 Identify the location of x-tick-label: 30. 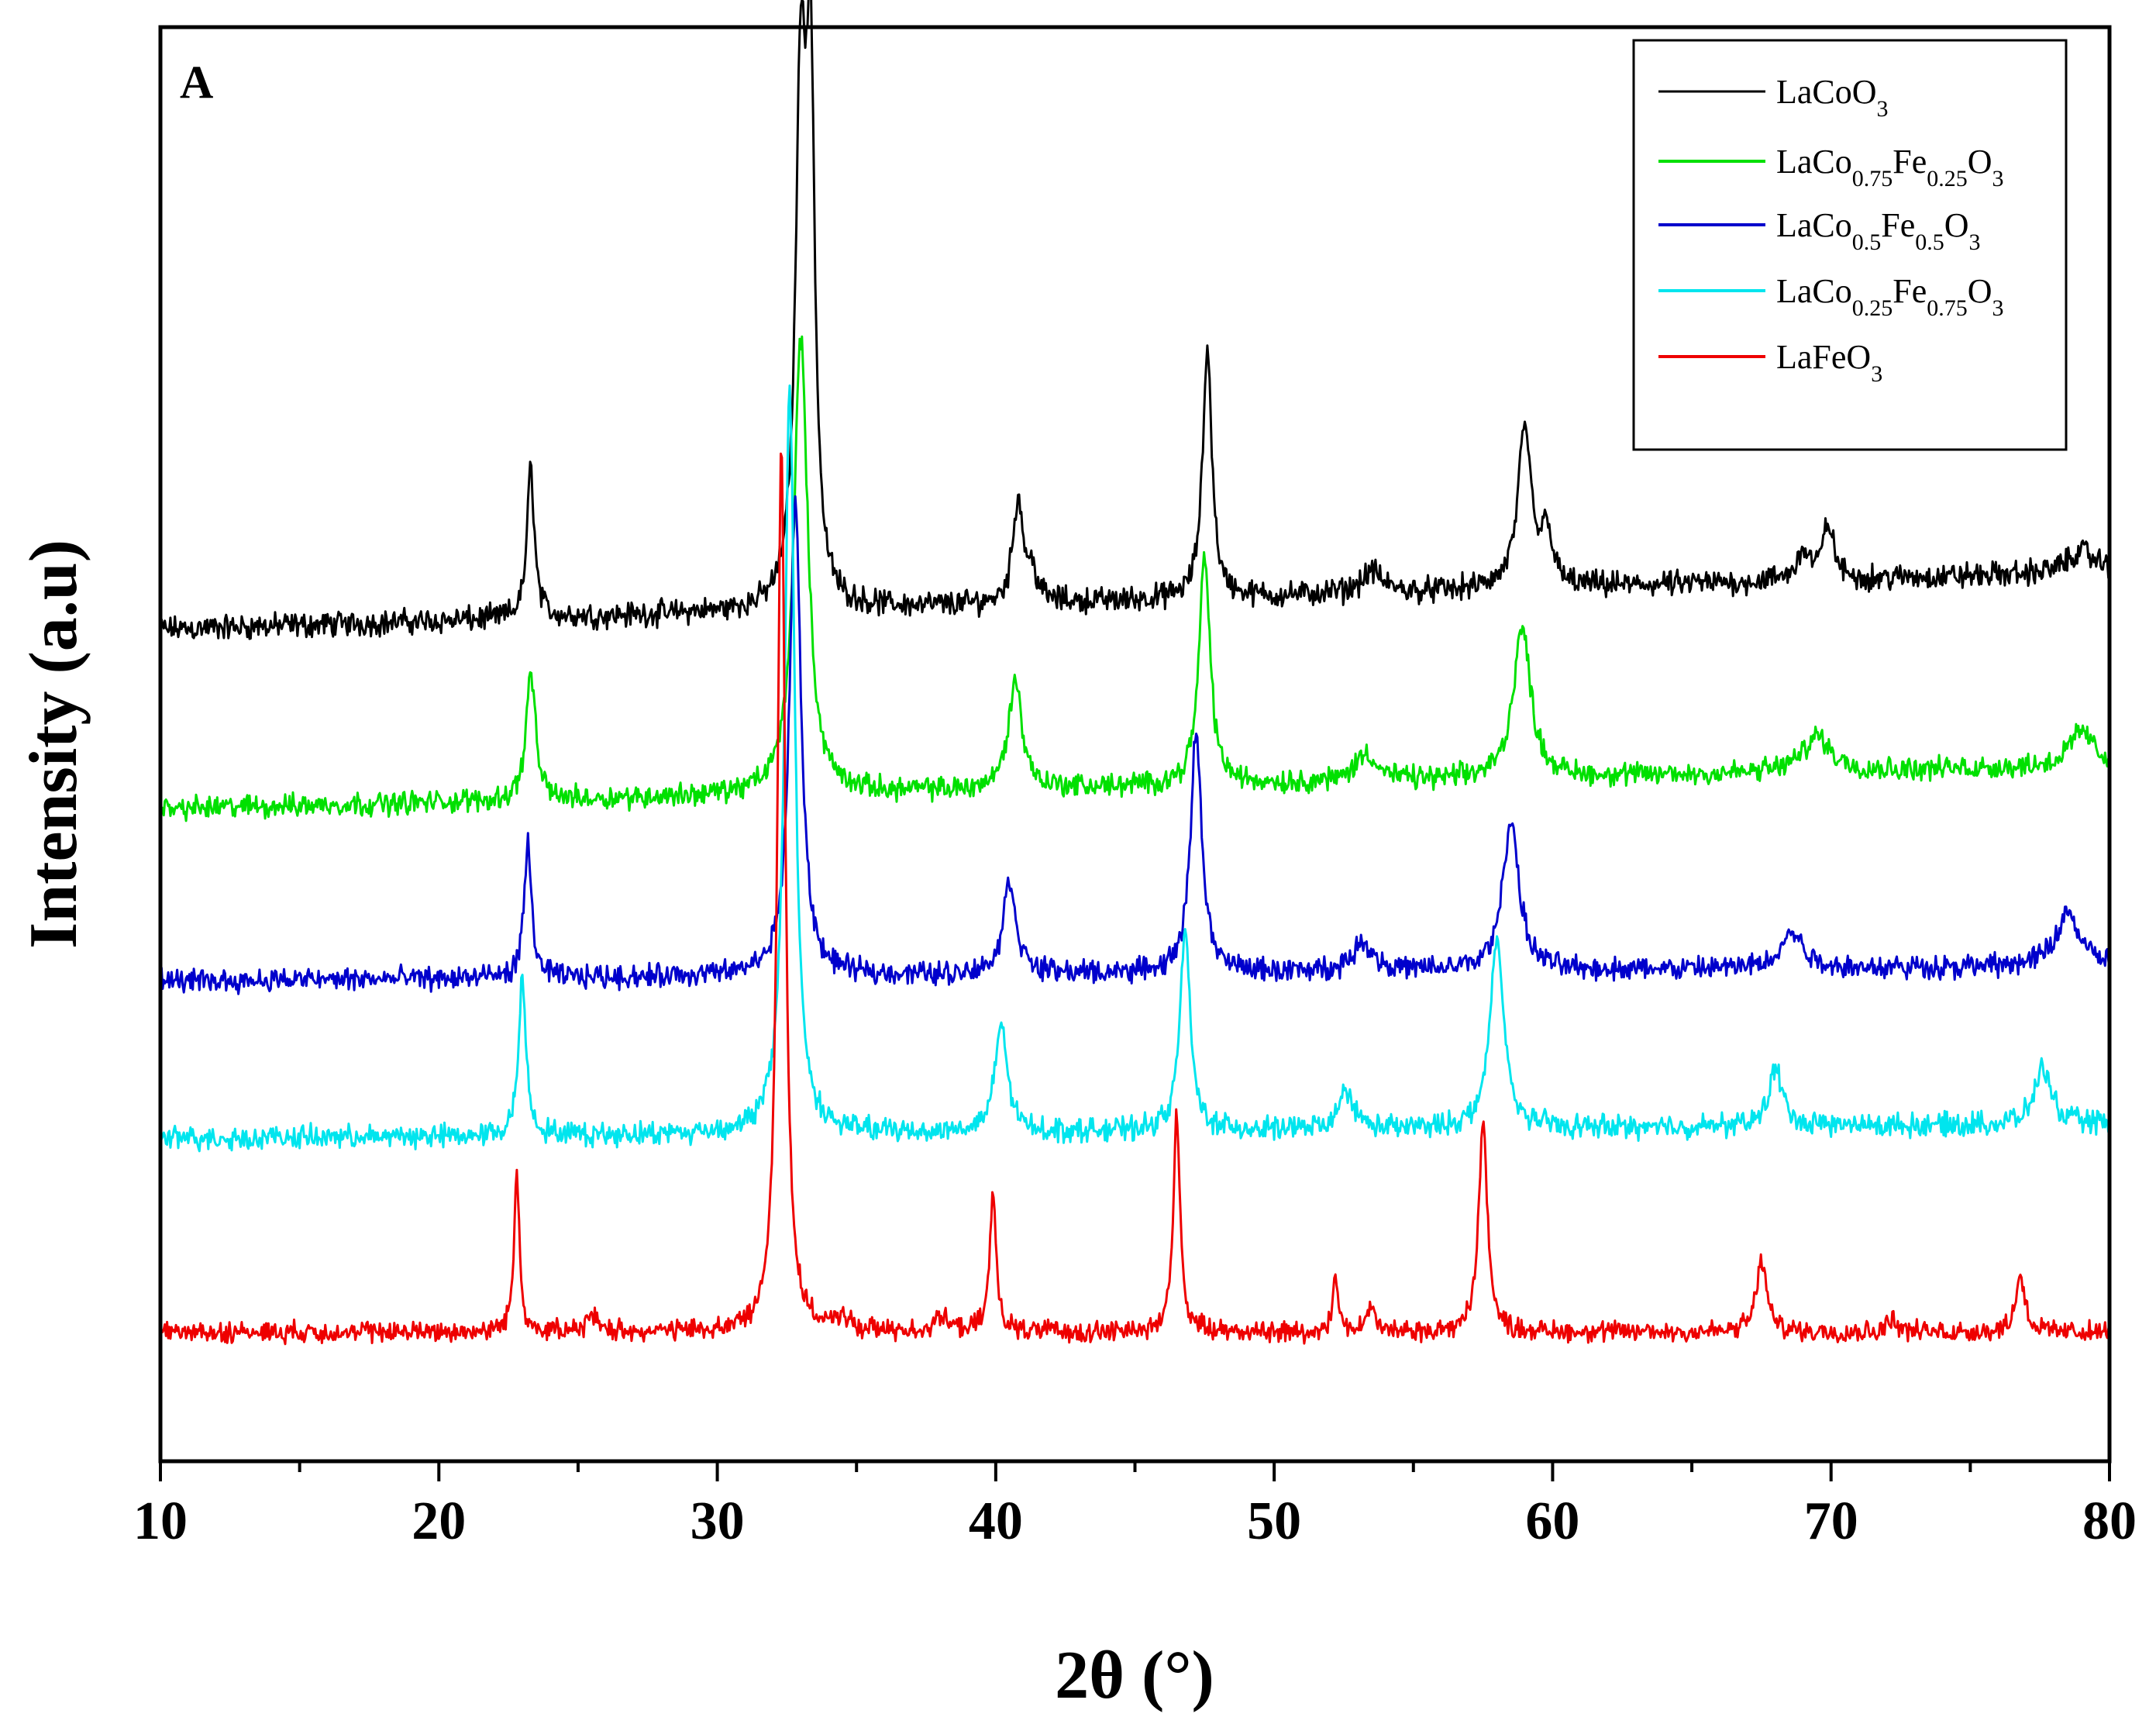
(718, 1521).